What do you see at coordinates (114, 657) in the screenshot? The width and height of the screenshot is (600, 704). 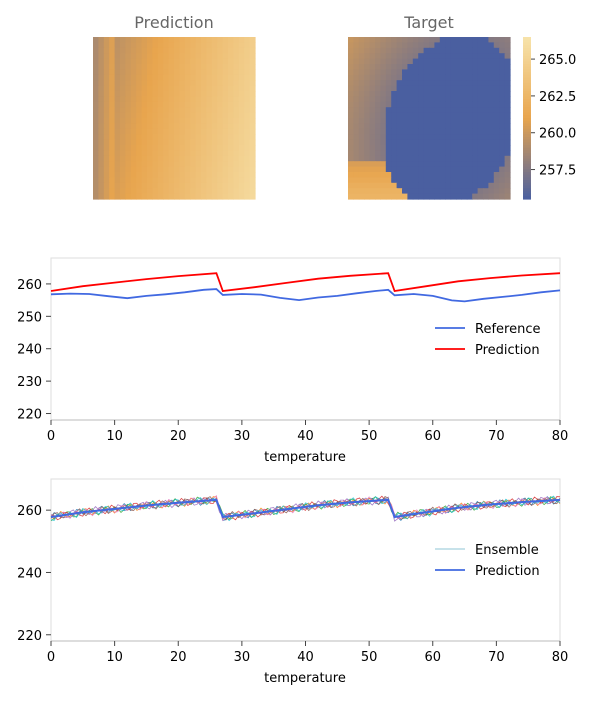 I see `x-tick-label: 10` at bounding box center [114, 657].